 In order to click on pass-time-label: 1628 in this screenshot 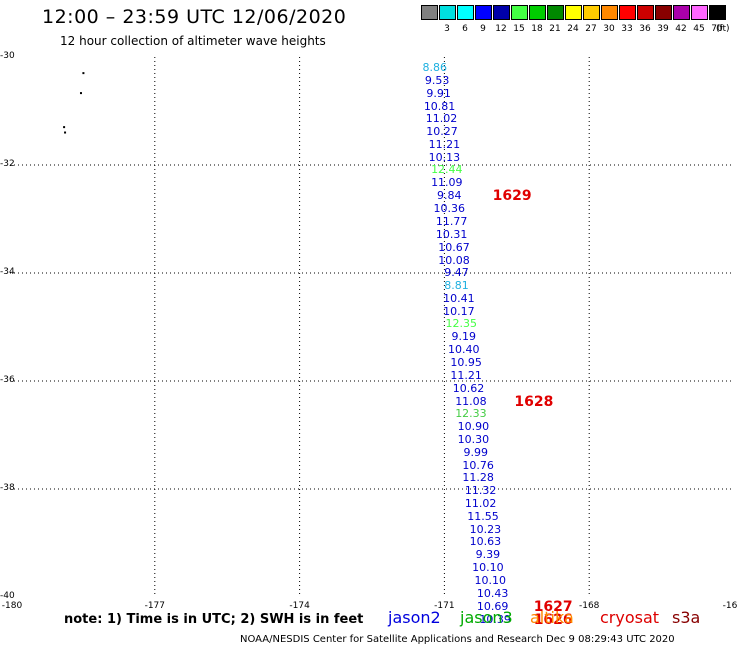, I will do `click(534, 401)`.